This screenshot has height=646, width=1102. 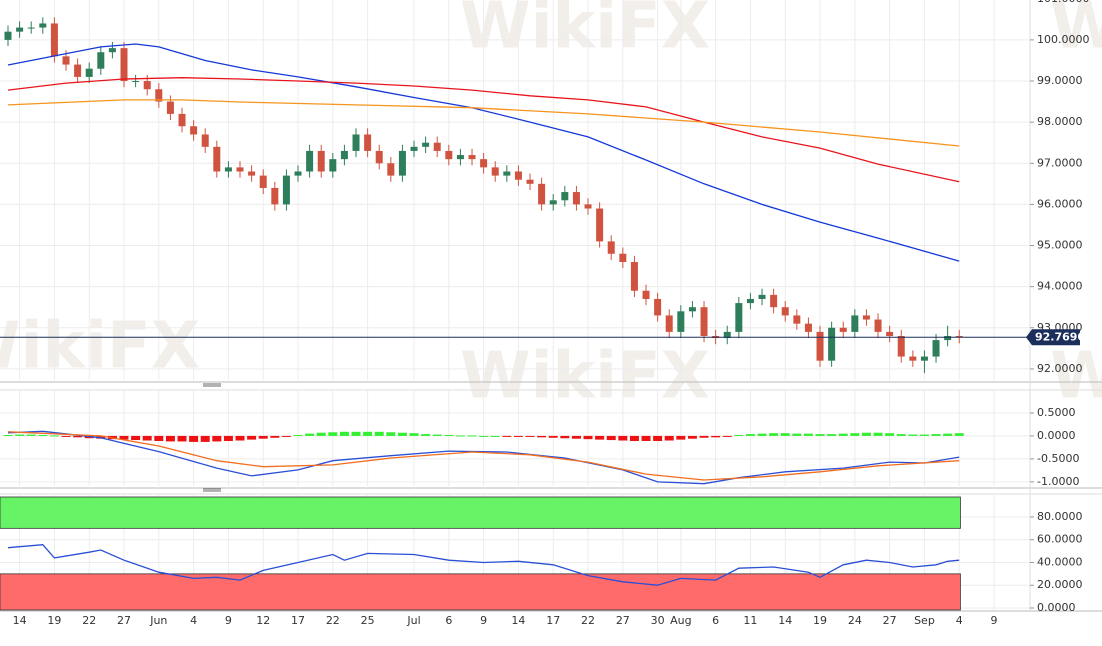 What do you see at coordinates (1060, 561) in the screenshot?
I see `y-tick-label: 40.0000` at bounding box center [1060, 561].